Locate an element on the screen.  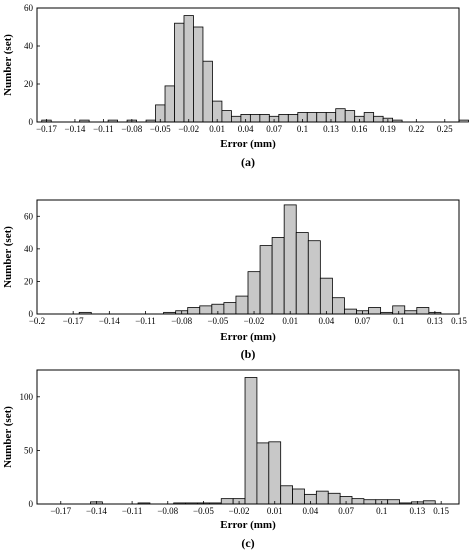
x-tick-label: −0.2 is located at coordinates (37, 321).